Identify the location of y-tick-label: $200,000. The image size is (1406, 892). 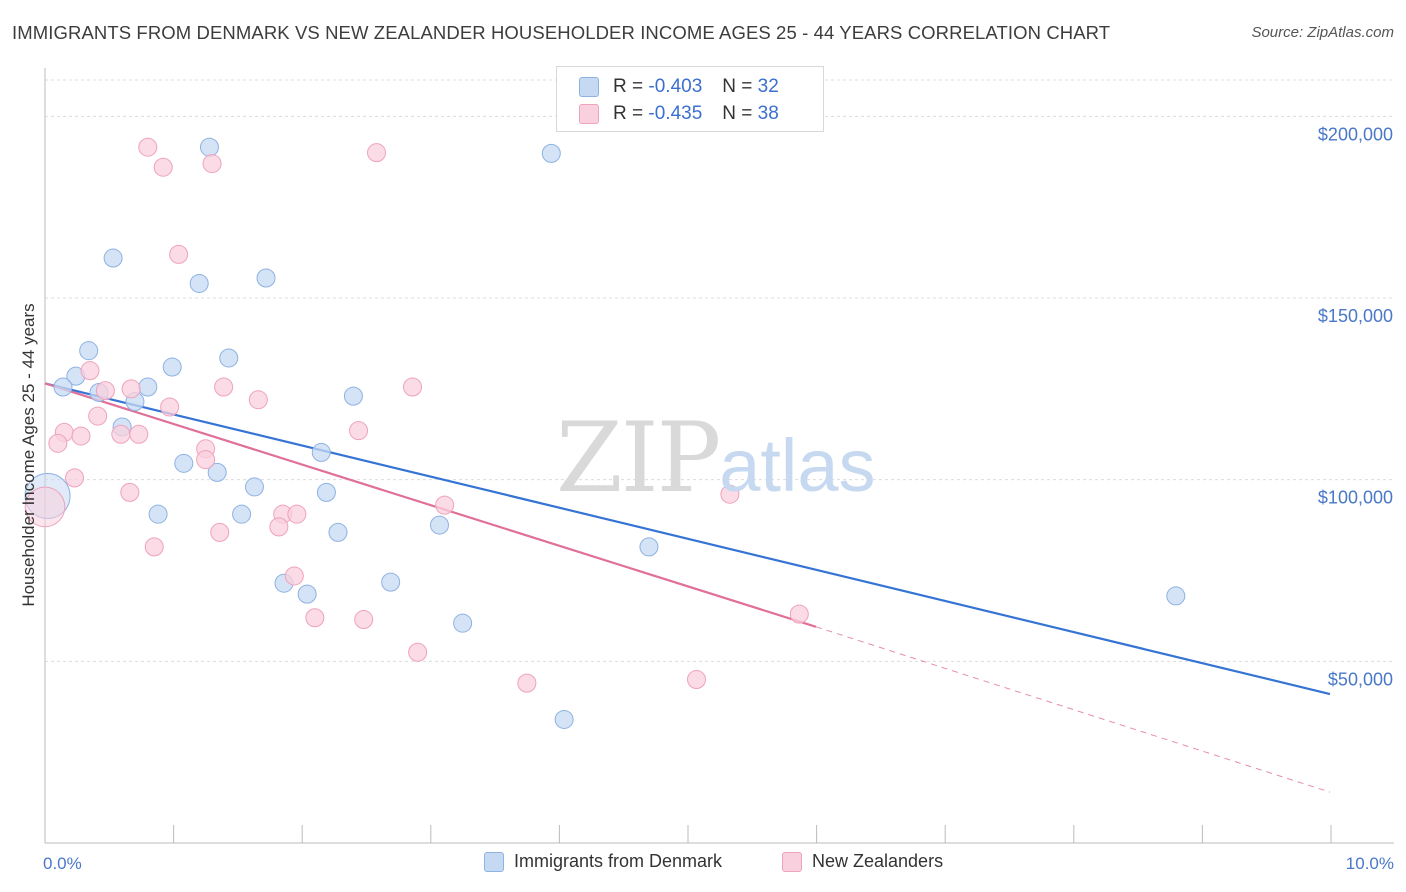
(1355, 134).